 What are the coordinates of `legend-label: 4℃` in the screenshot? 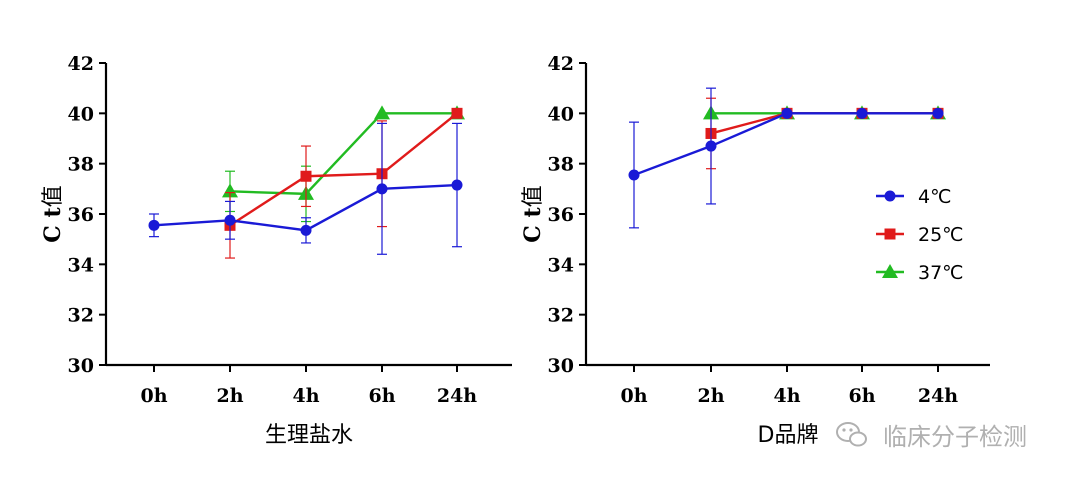 It's located at (934, 197).